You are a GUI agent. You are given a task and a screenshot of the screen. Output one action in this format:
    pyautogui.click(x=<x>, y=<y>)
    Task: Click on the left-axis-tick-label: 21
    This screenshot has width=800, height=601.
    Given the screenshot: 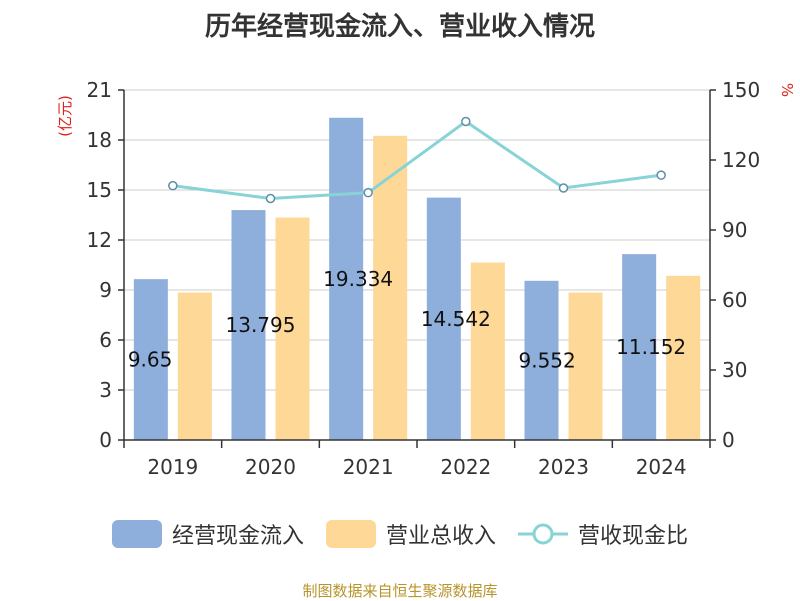 What is the action you would take?
    pyautogui.click(x=99, y=90)
    